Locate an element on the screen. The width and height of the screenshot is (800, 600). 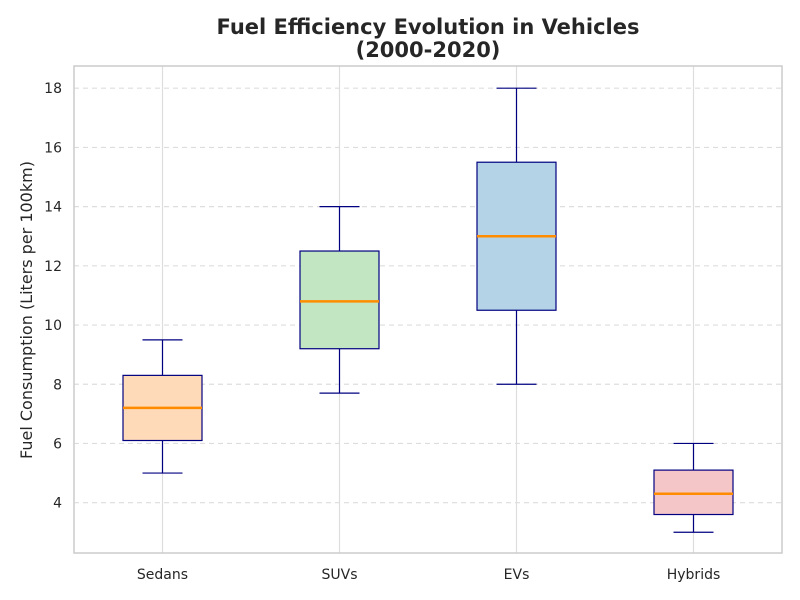
box-suvs is located at coordinates (339, 300).